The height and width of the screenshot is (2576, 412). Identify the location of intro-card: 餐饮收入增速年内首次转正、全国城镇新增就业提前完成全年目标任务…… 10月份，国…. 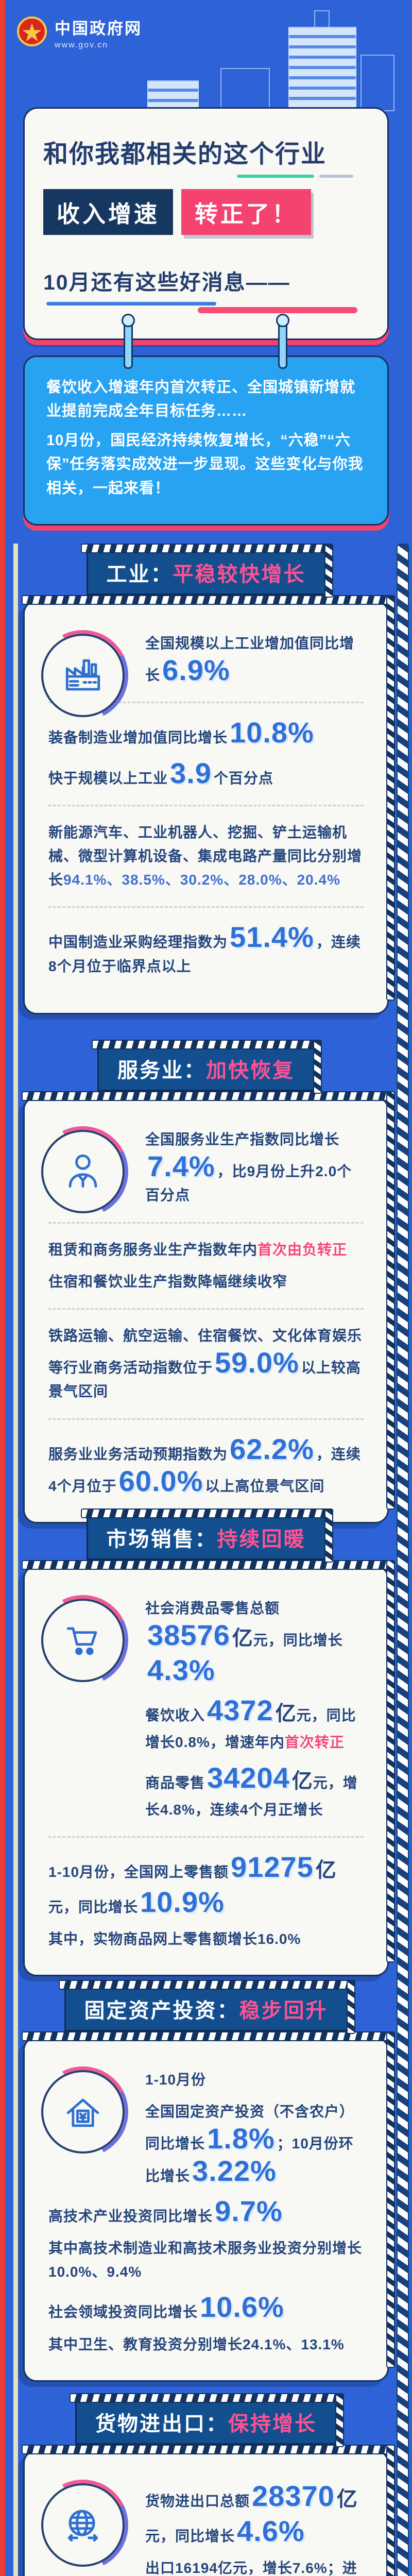
(206, 440).